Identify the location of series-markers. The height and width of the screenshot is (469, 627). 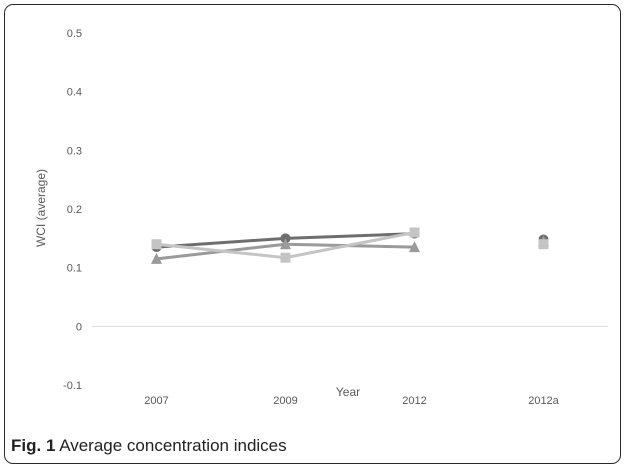
(350, 245).